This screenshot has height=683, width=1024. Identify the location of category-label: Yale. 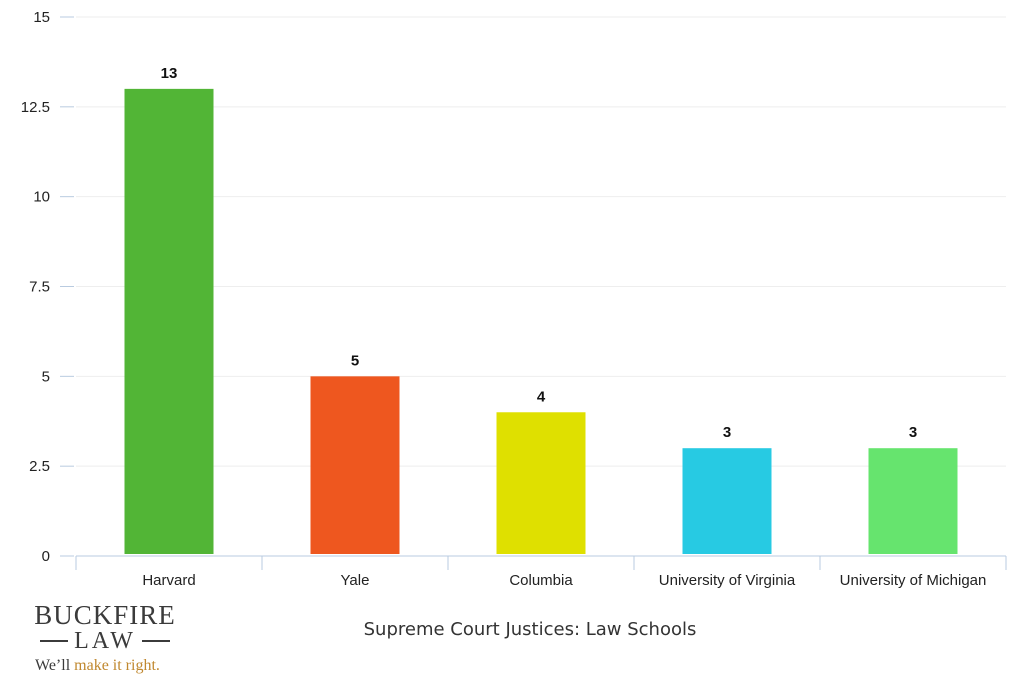
(355, 580).